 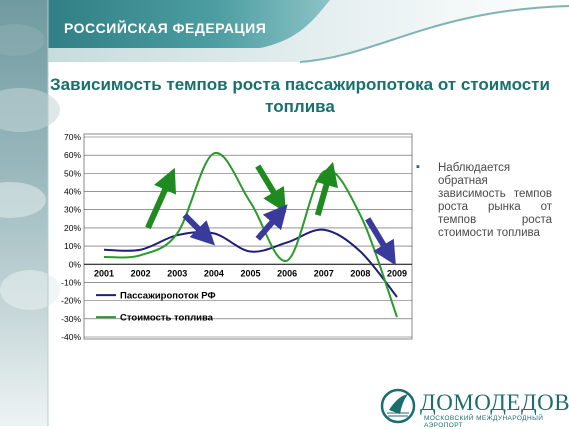 I want to click on y-tick-label: -20%, so click(x=71, y=301).